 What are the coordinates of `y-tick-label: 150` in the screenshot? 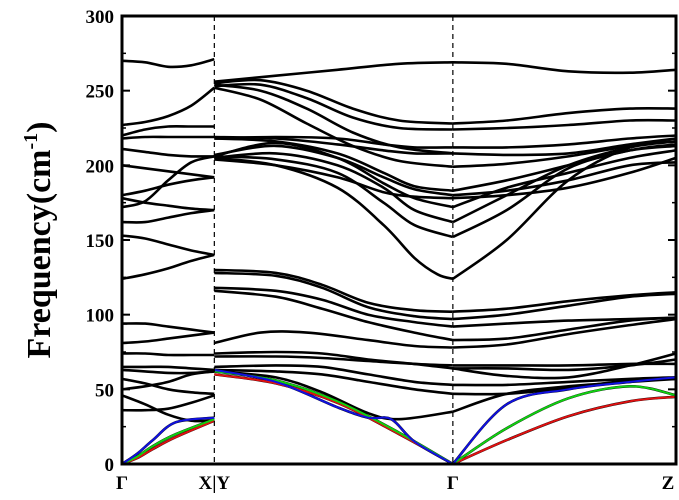 It's located at (100, 241).